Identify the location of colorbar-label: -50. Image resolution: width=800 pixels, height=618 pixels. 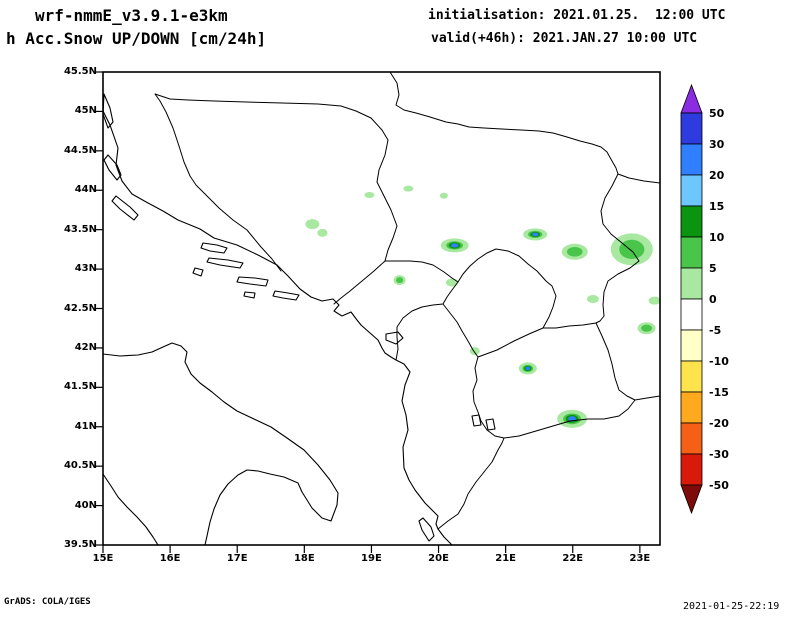
(719, 485).